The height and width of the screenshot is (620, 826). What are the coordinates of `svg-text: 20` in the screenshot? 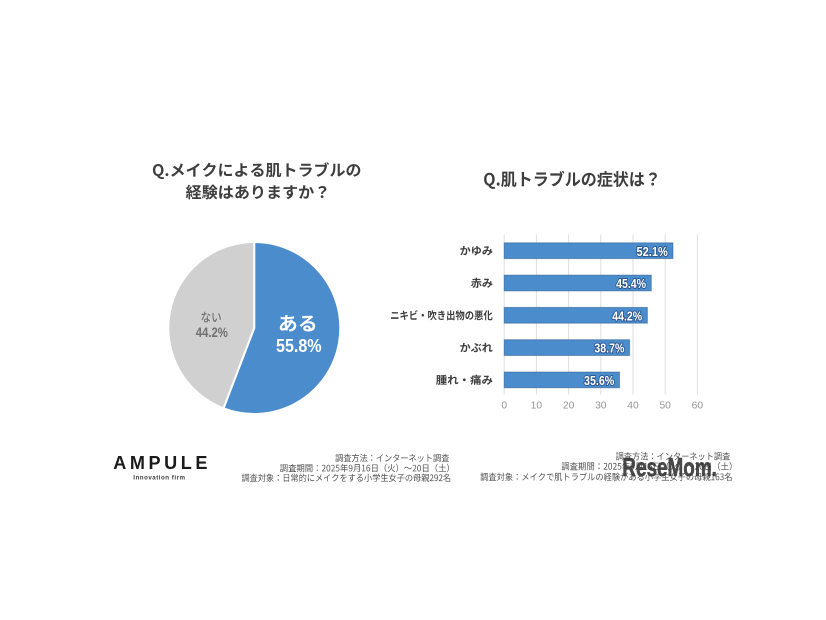 It's located at (569, 405).